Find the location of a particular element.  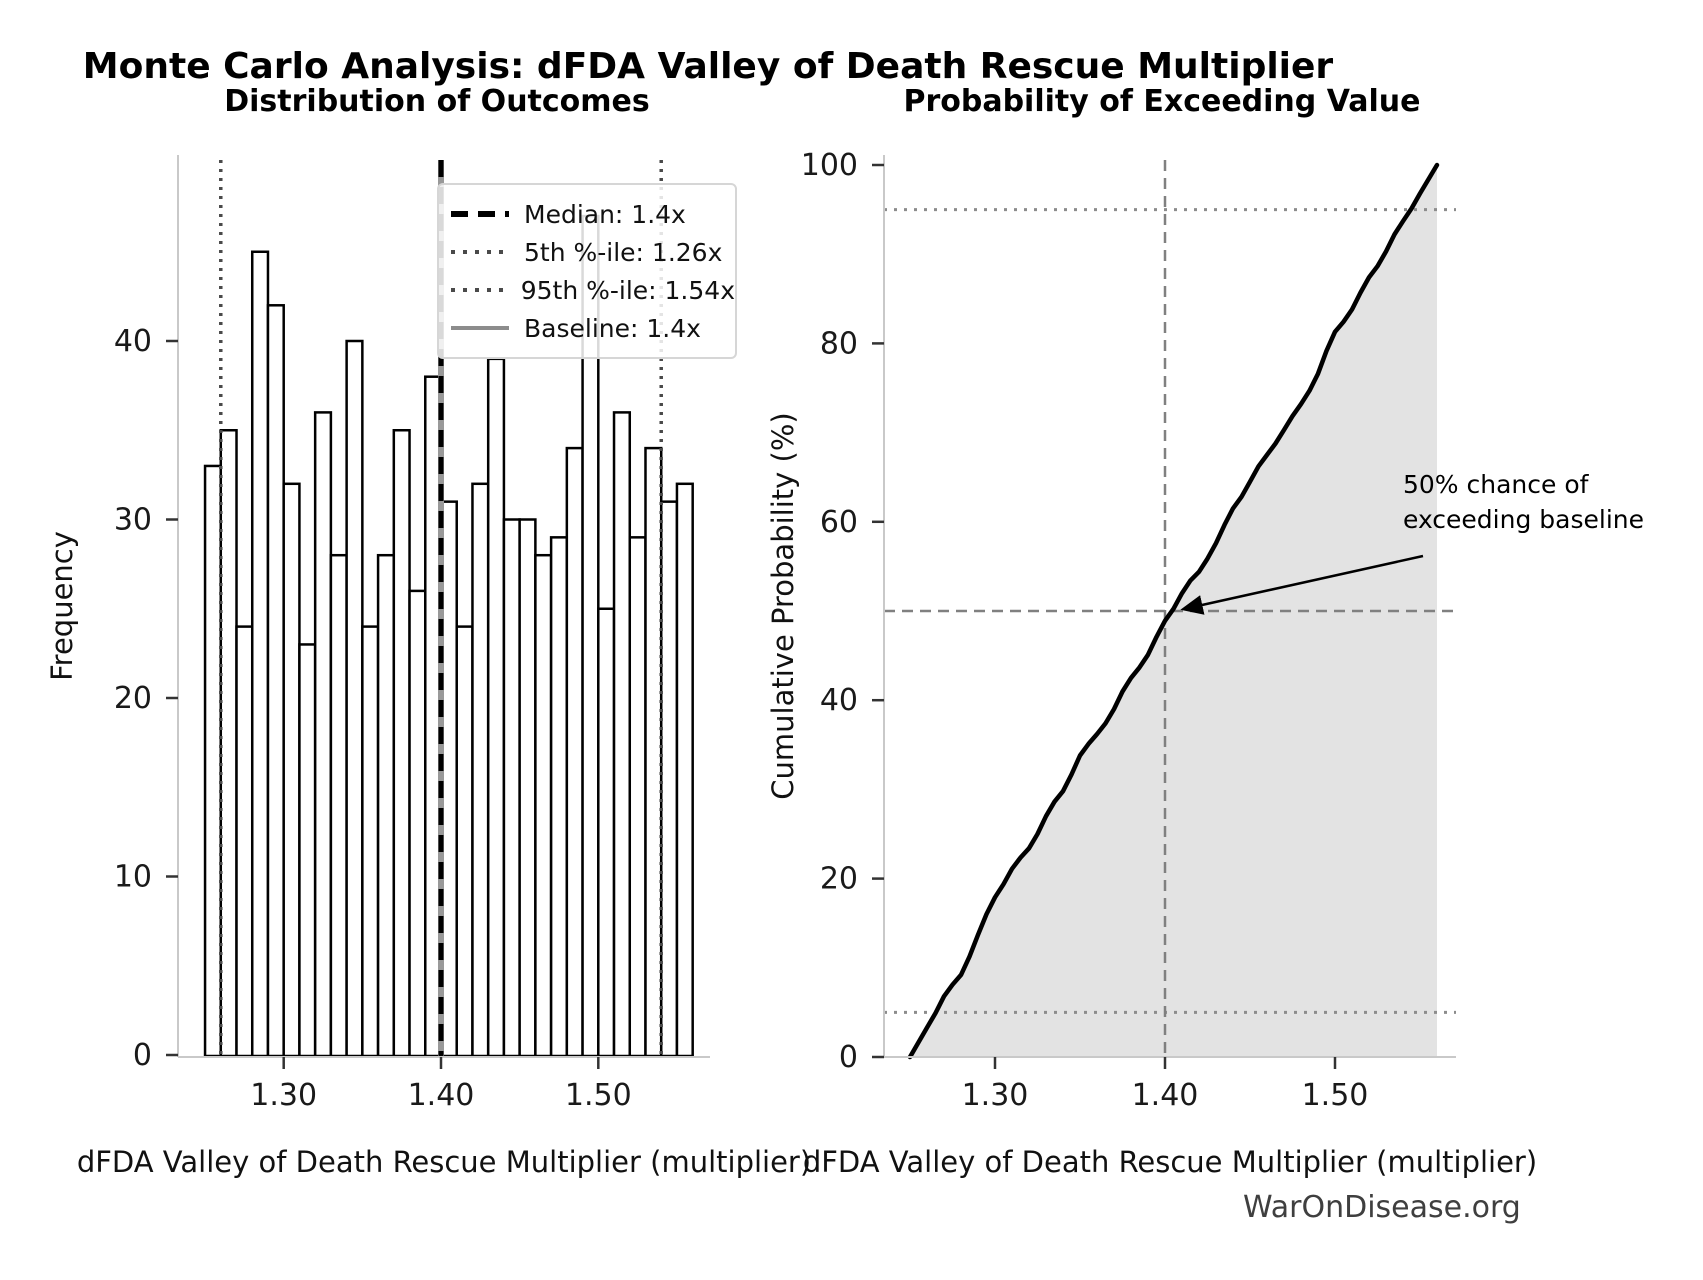

footer-watermark: WarOnDisease.org is located at coordinates (1382, 1207).